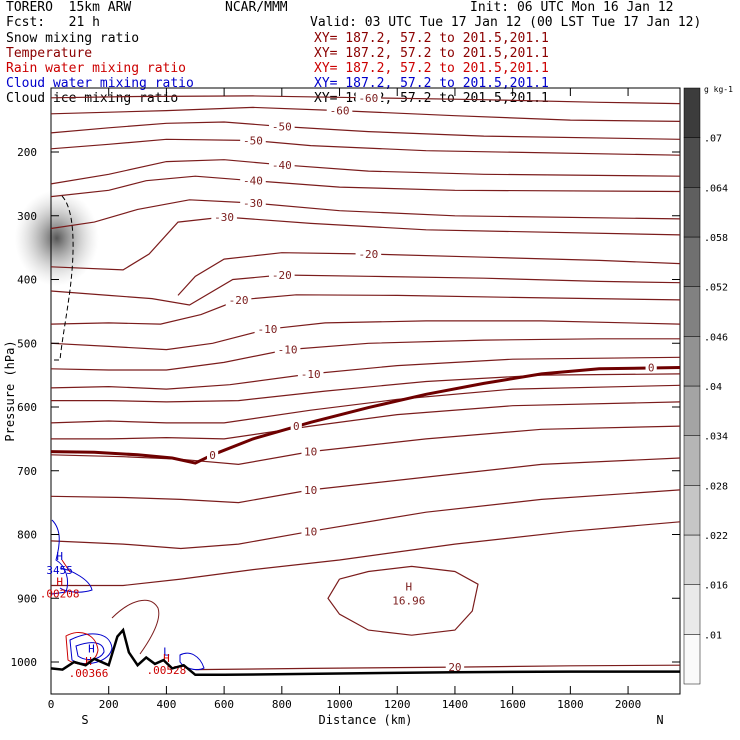 This screenshot has width=740, height=740. I want to click on rain-water-contour, so click(66, 566).